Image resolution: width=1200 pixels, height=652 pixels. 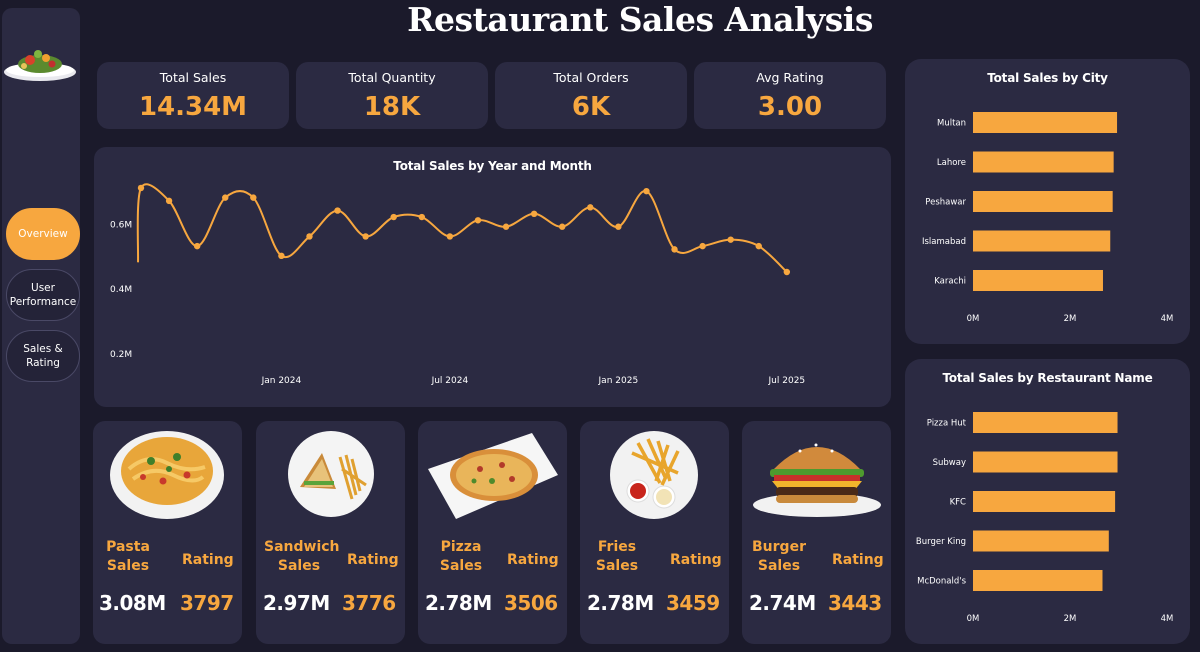 I want to click on kpi-card-total-orders: Total Orders 6K, so click(x=591, y=95).